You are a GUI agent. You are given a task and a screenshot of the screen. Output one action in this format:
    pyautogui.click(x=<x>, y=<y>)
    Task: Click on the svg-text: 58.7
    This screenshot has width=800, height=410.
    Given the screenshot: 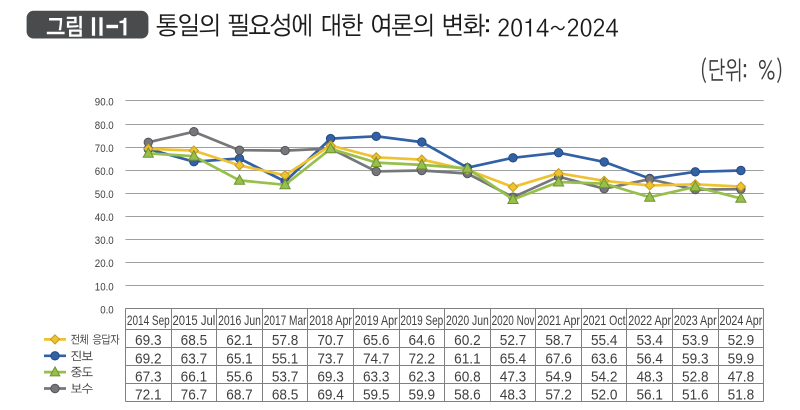 What is the action you would take?
    pyautogui.click(x=558, y=340)
    